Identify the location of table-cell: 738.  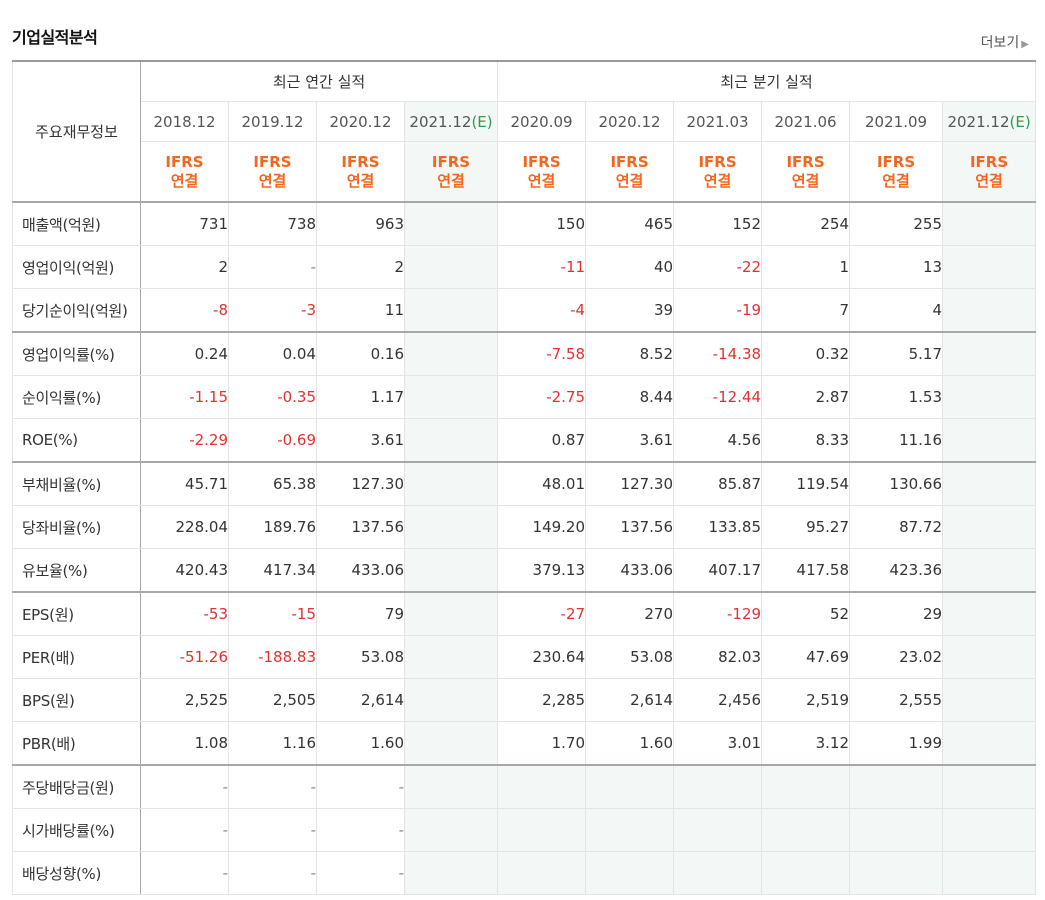
(272, 223).